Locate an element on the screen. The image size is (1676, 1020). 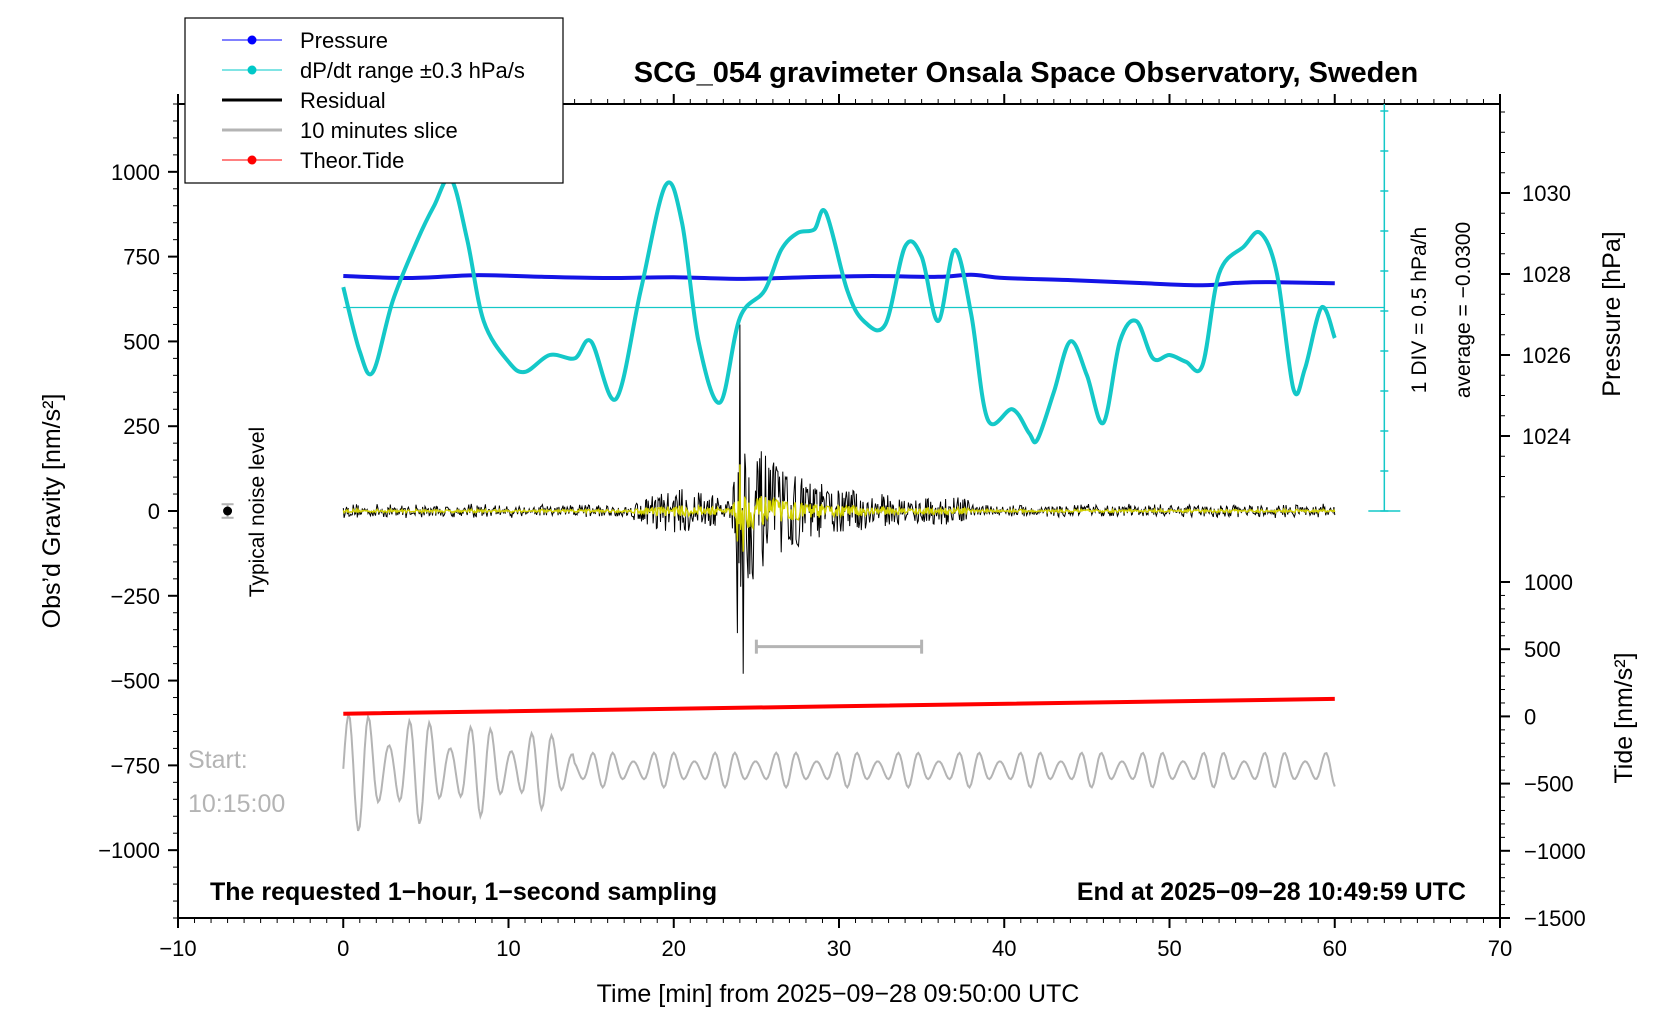
x-tick-label: 50 is located at coordinates (1169, 948).